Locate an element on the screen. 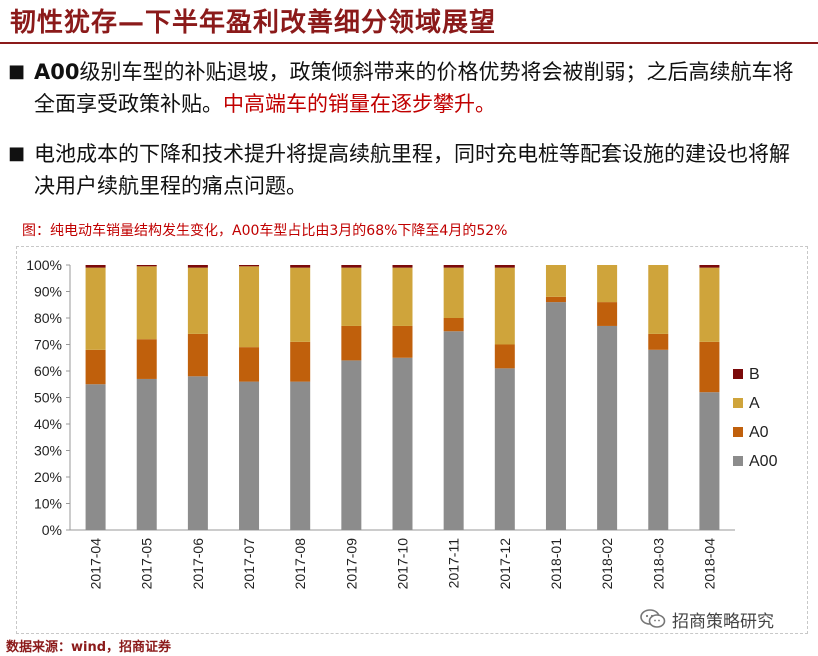 This screenshot has height=656, width=818. y-tick-label: 0% is located at coordinates (52, 530).